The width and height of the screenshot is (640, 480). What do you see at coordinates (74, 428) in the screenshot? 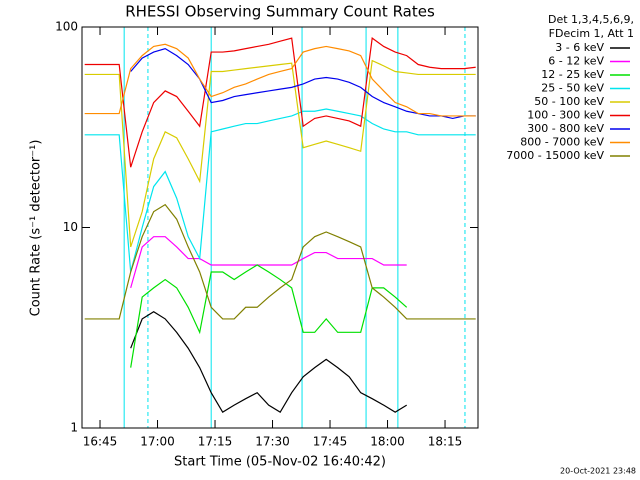
I see `y-tick-label: 1` at bounding box center [74, 428].